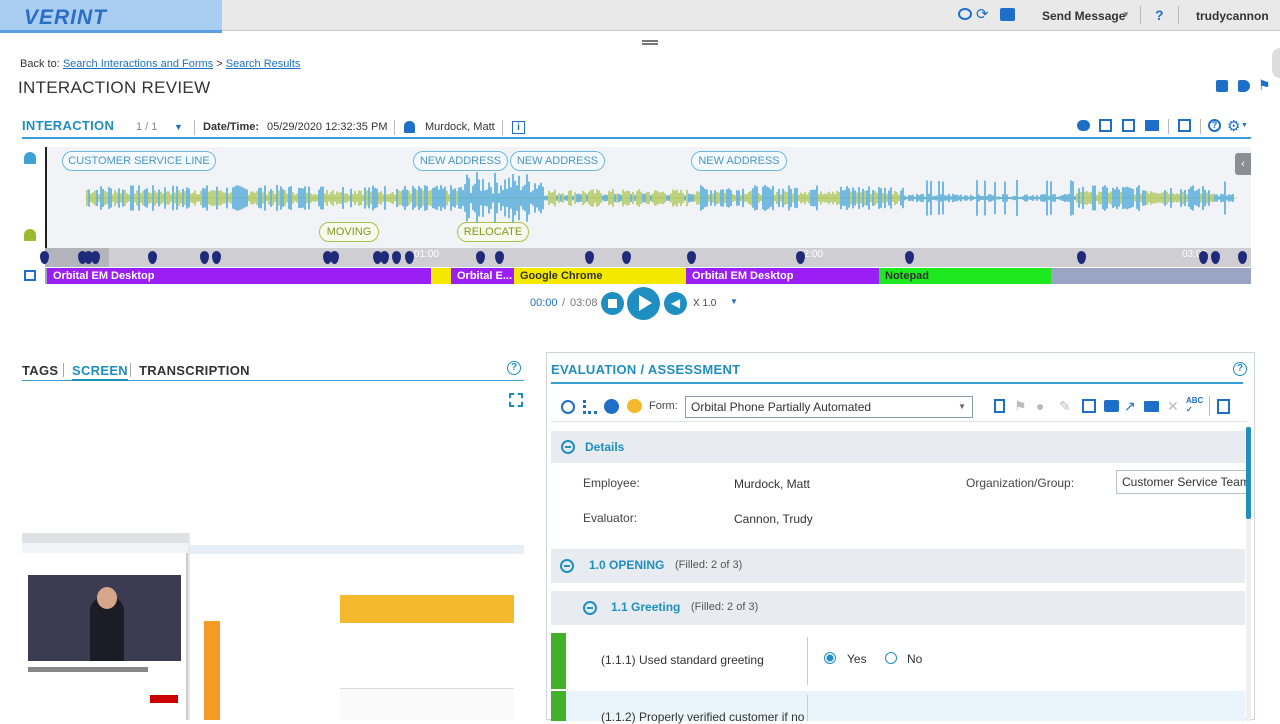  What do you see at coordinates (1243, 164) in the screenshot?
I see `collapse-panel-button: ‹` at bounding box center [1243, 164].